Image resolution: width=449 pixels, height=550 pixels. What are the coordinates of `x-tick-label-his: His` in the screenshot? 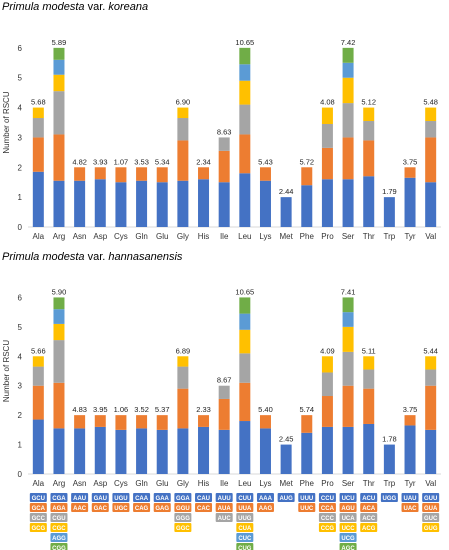 It's located at (204, 236).